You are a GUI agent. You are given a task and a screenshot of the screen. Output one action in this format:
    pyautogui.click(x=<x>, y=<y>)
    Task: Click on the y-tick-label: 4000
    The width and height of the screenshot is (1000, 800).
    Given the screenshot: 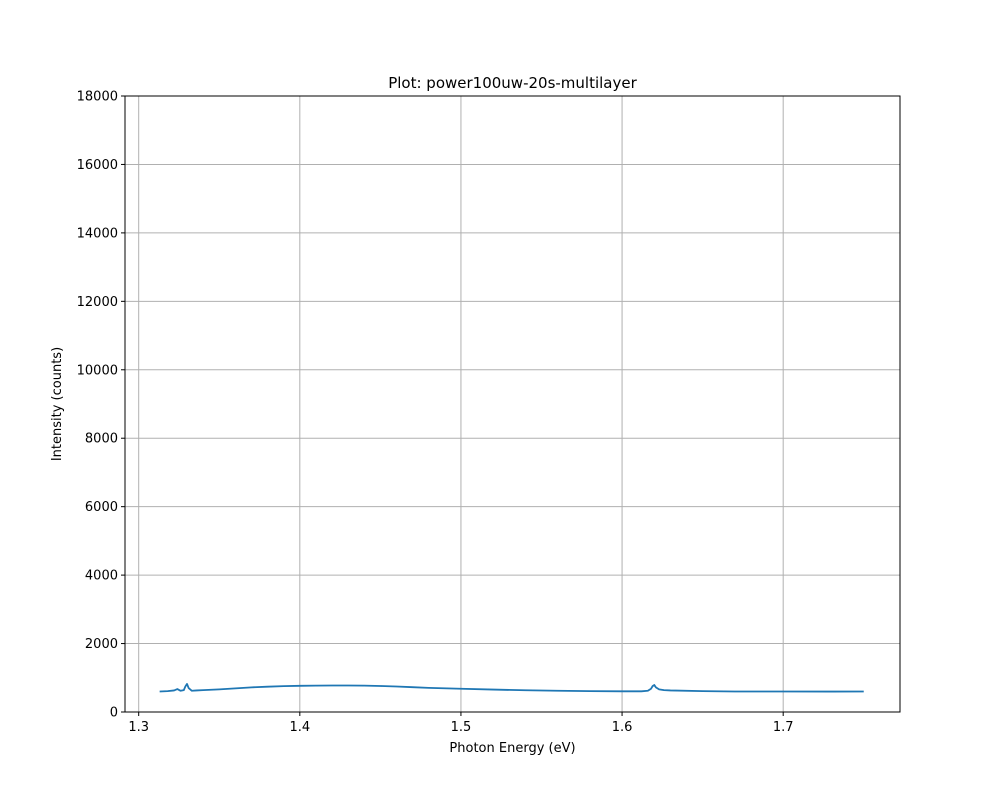 What is the action you would take?
    pyautogui.click(x=101, y=576)
    